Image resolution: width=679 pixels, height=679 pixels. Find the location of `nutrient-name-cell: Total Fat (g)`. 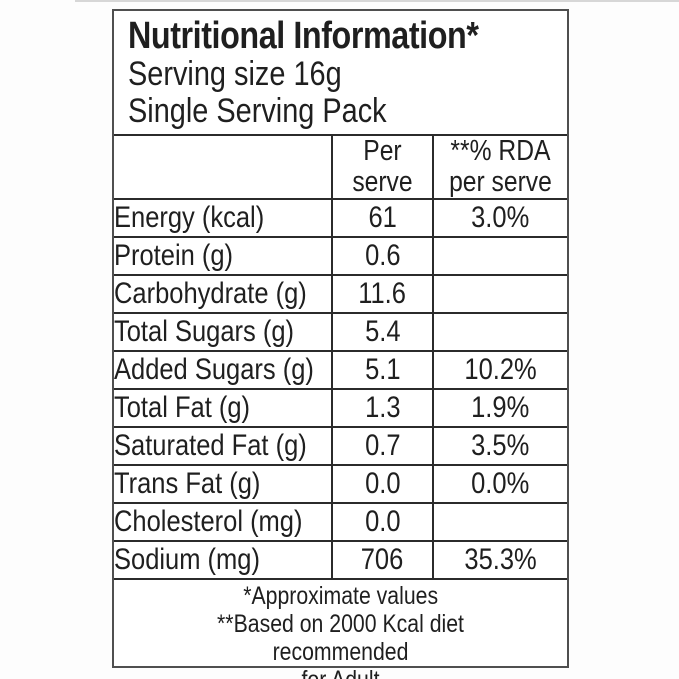

nutrient-name-cell: Total Fat (g) is located at coordinates (223, 408).